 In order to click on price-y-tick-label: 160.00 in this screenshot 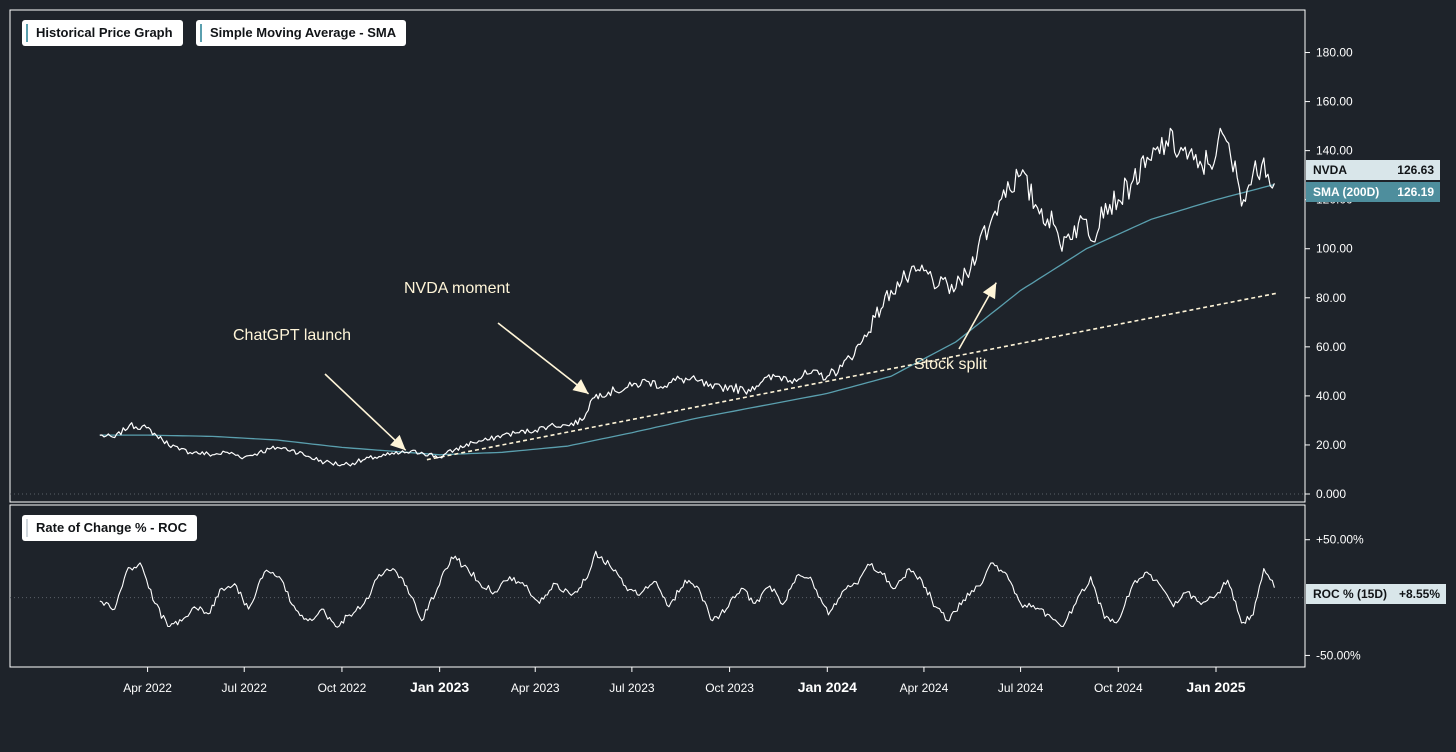, I will do `click(1334, 102)`.